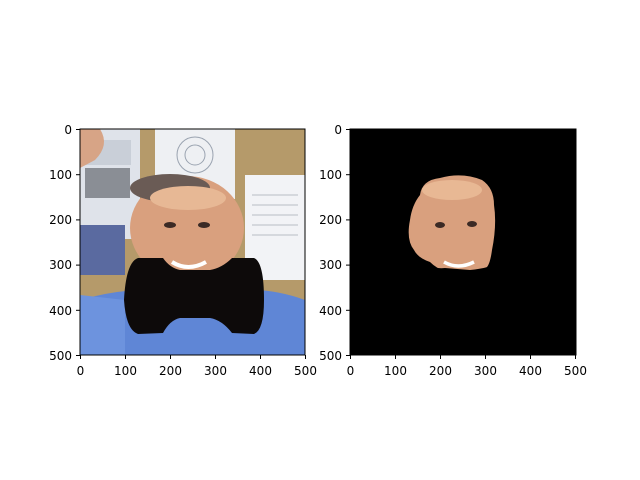 This screenshot has width=640, height=480. I want to click on right-ytick-100: 100, so click(330, 175).